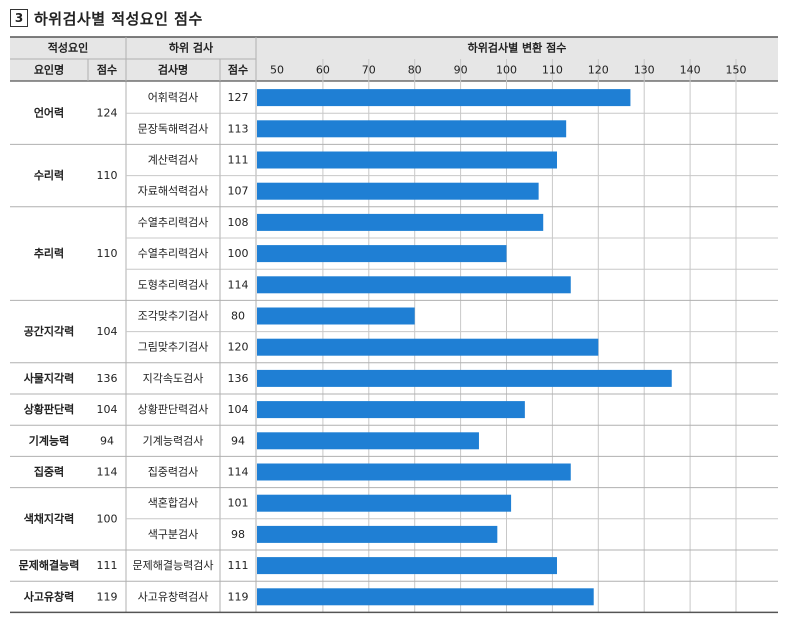  What do you see at coordinates (238, 191) in the screenshot?
I see `subtest-score: 107` at bounding box center [238, 191].